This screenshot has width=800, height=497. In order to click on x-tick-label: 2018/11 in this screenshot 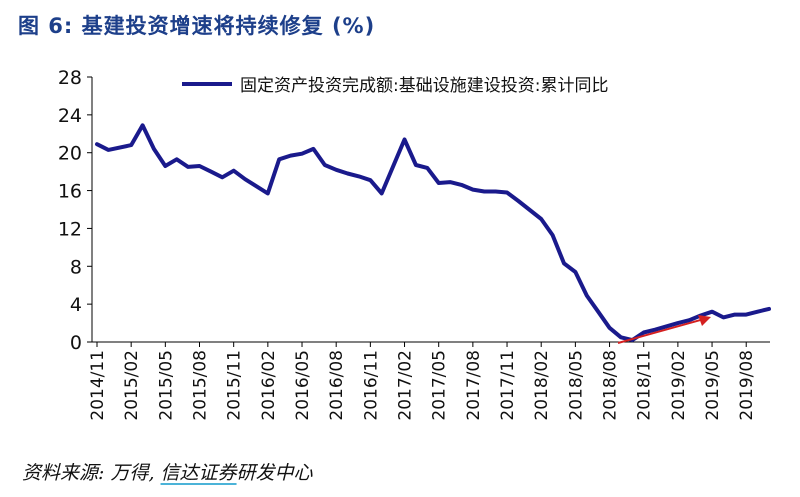, I will do `click(645, 385)`.